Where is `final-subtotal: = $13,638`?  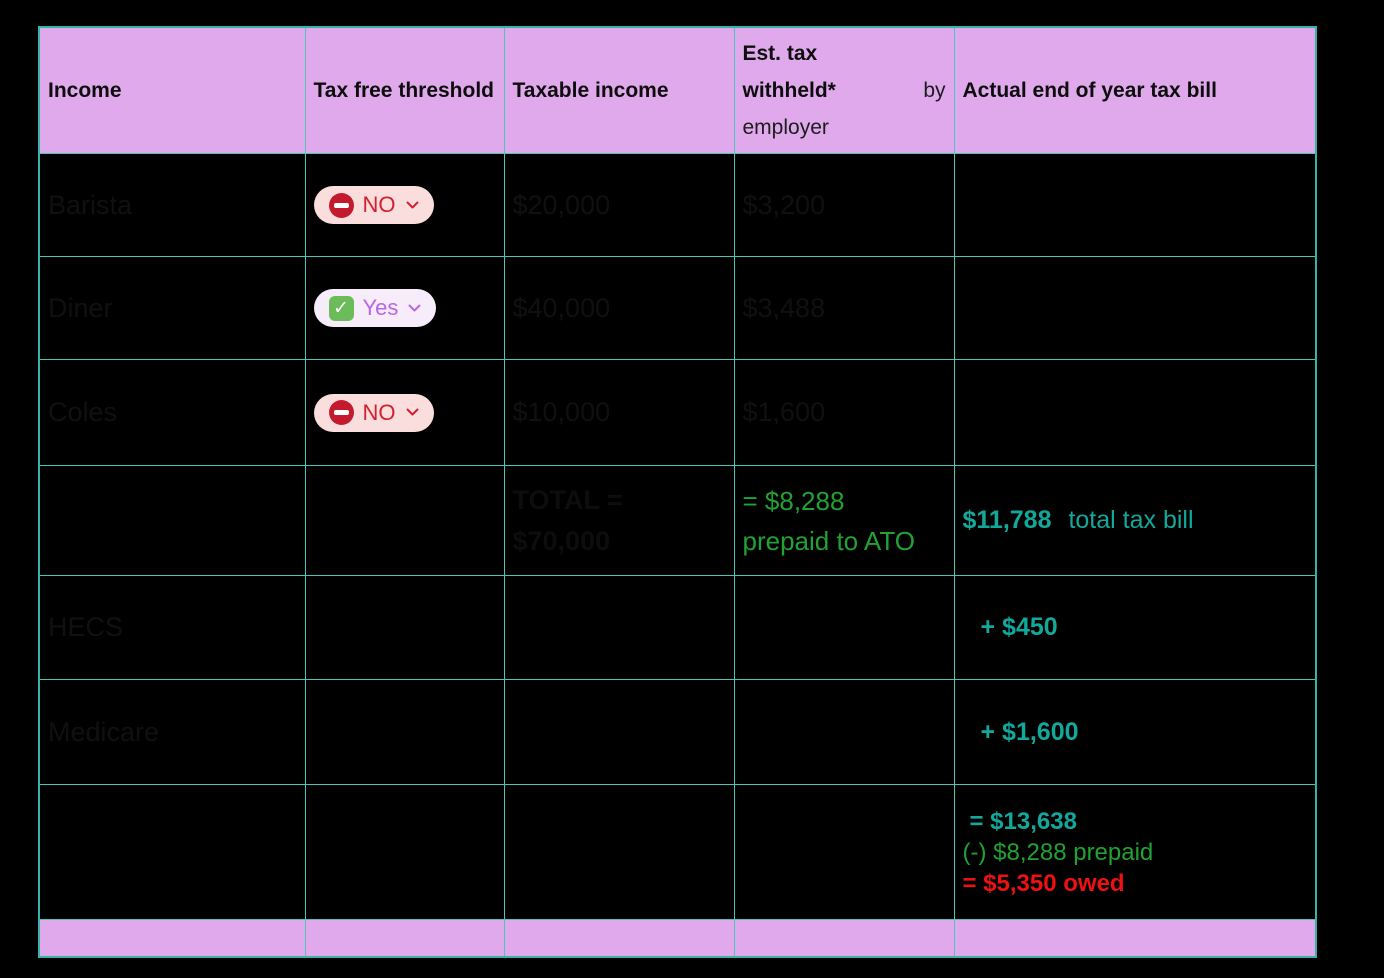 final-subtotal: = $13,638 is located at coordinates (1023, 821).